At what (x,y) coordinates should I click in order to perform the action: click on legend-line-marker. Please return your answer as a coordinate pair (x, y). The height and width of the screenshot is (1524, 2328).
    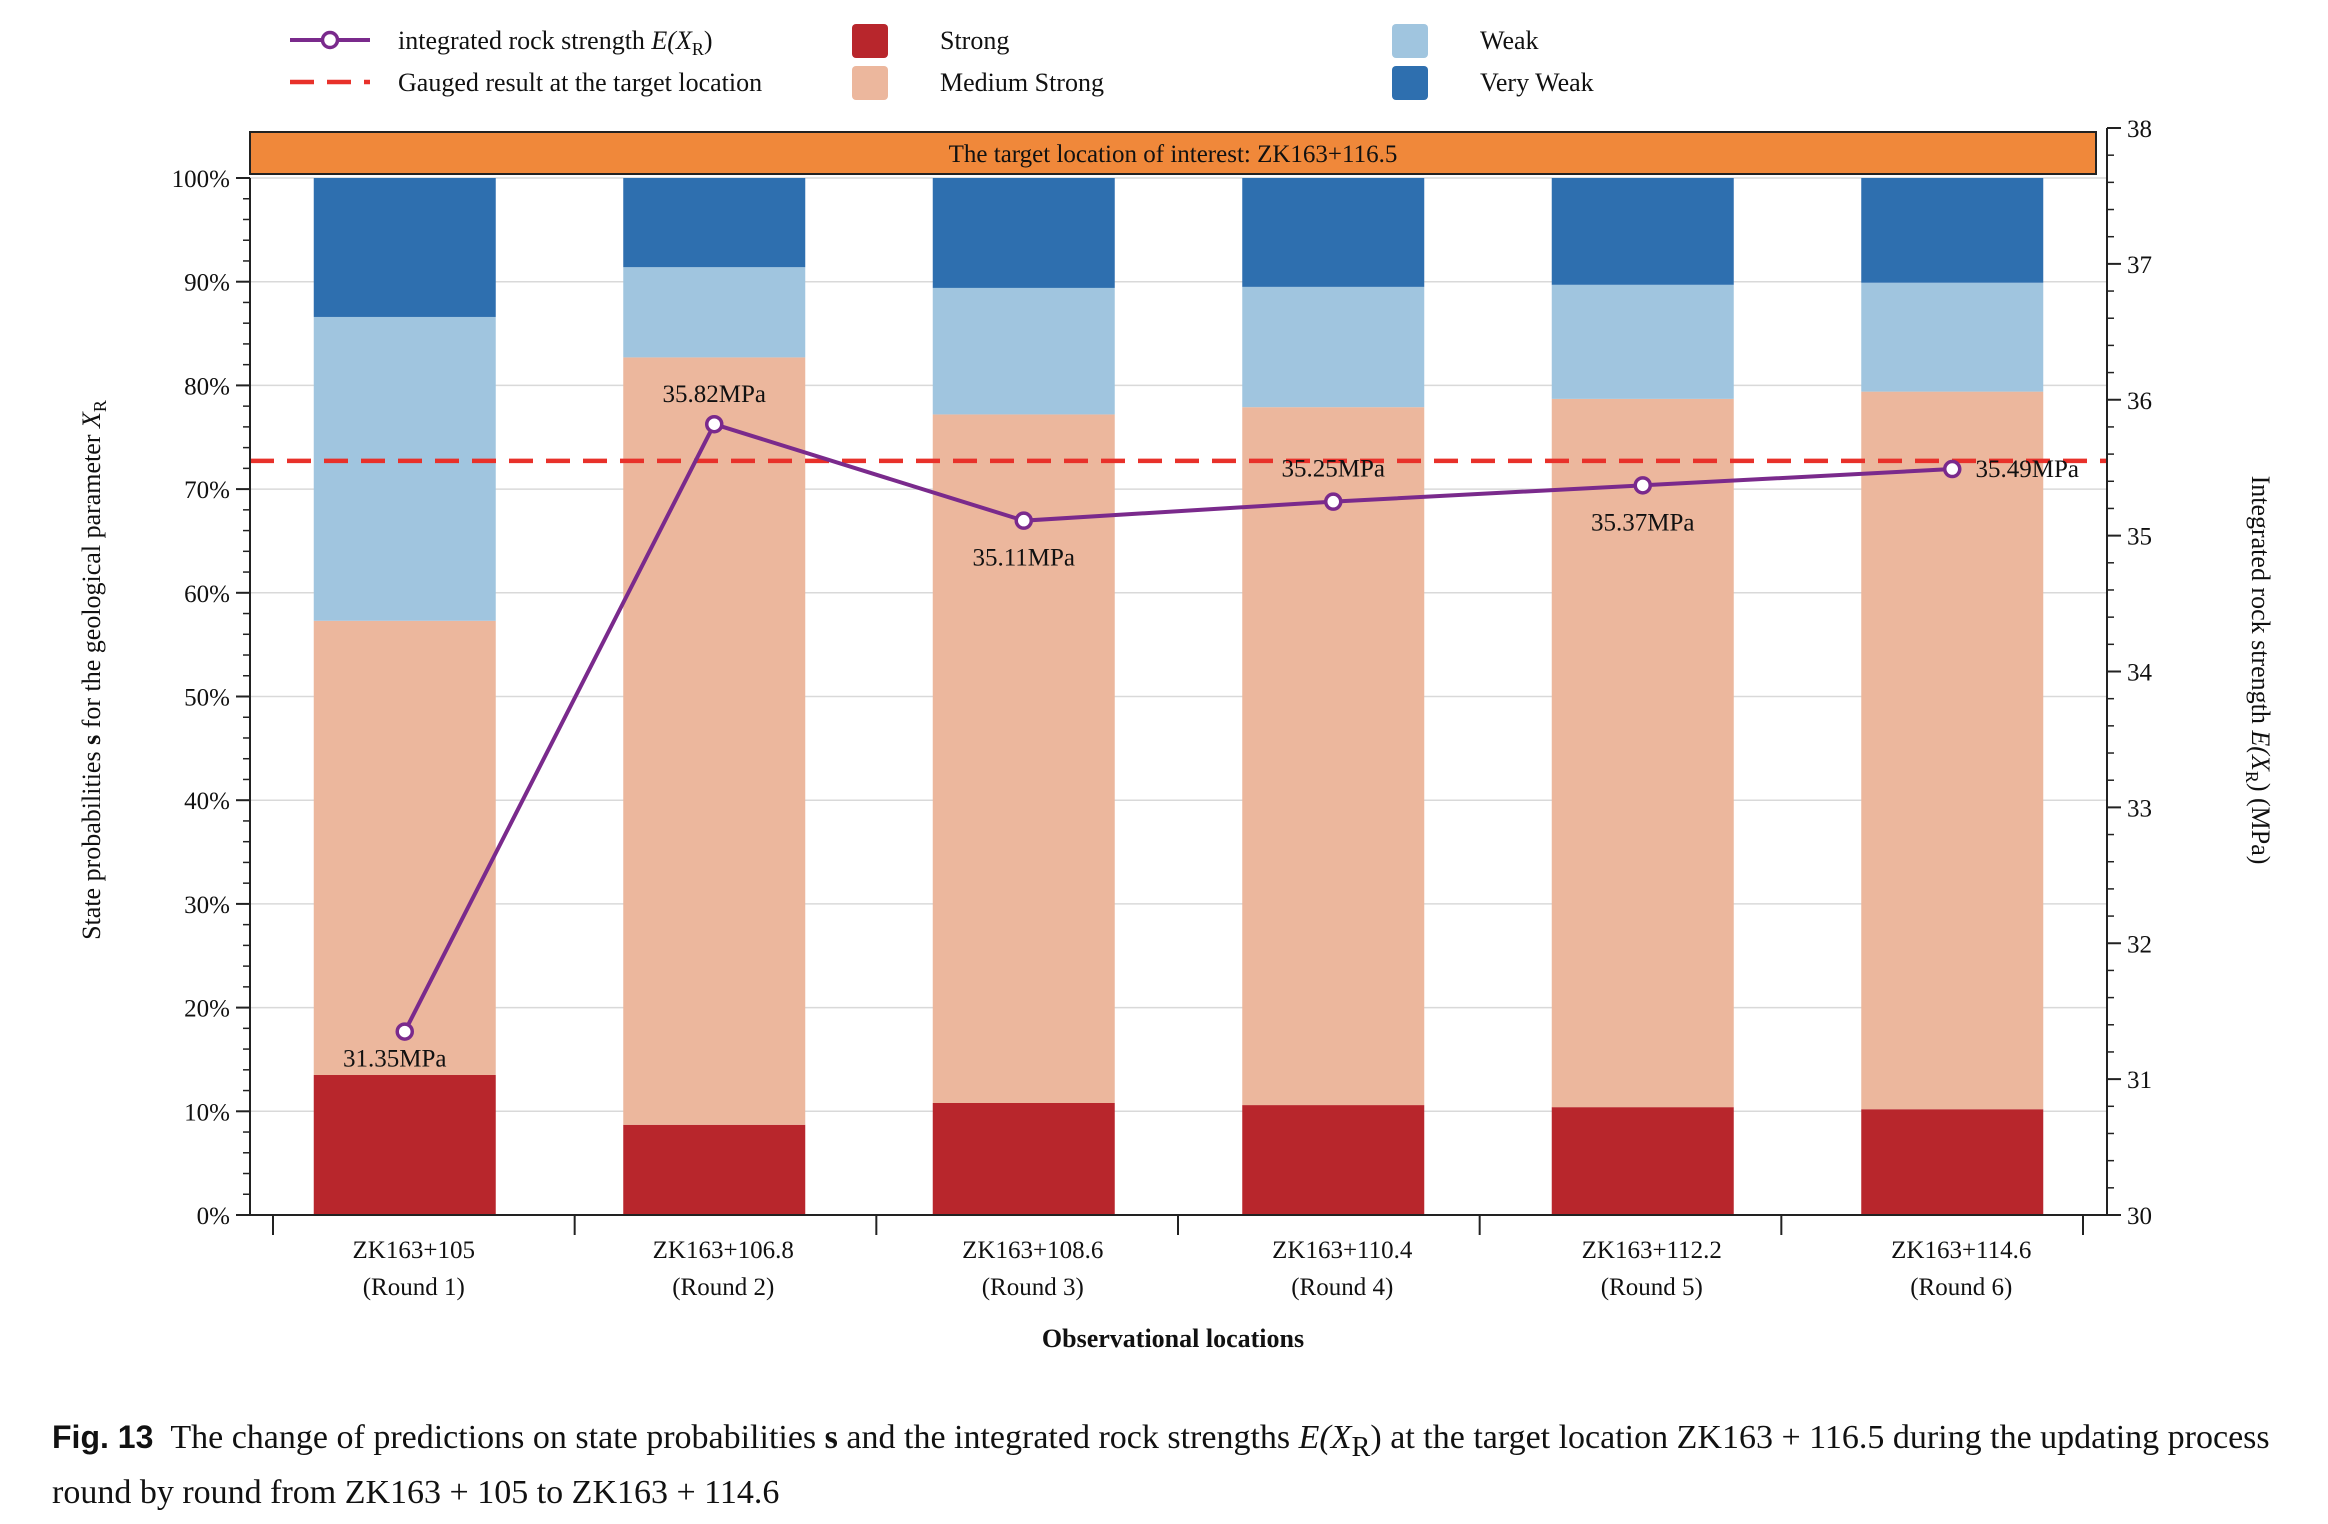
    Looking at the image, I should click on (330, 40).